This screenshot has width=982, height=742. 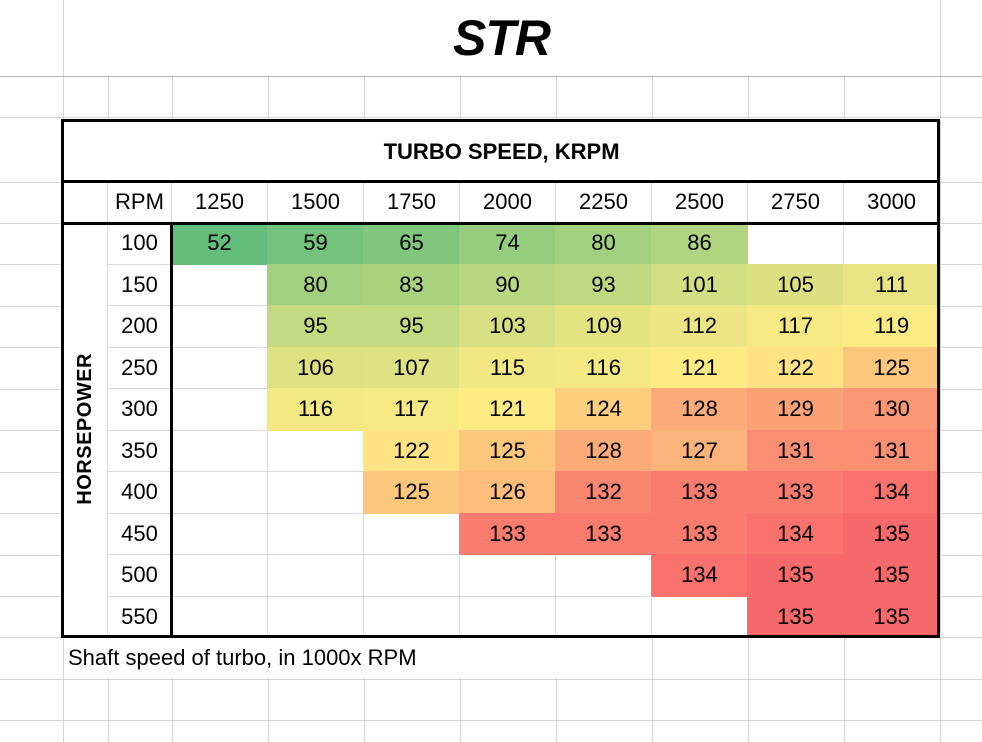 What do you see at coordinates (220, 576) in the screenshot?
I see `cell-hp500-rpm1250` at bounding box center [220, 576].